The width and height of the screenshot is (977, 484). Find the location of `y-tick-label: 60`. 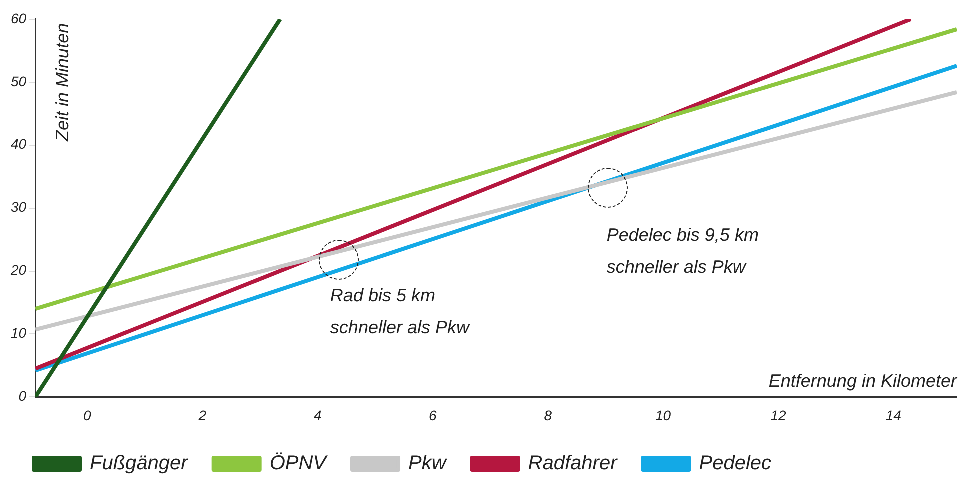

y-tick-label: 60 is located at coordinates (18, 18).